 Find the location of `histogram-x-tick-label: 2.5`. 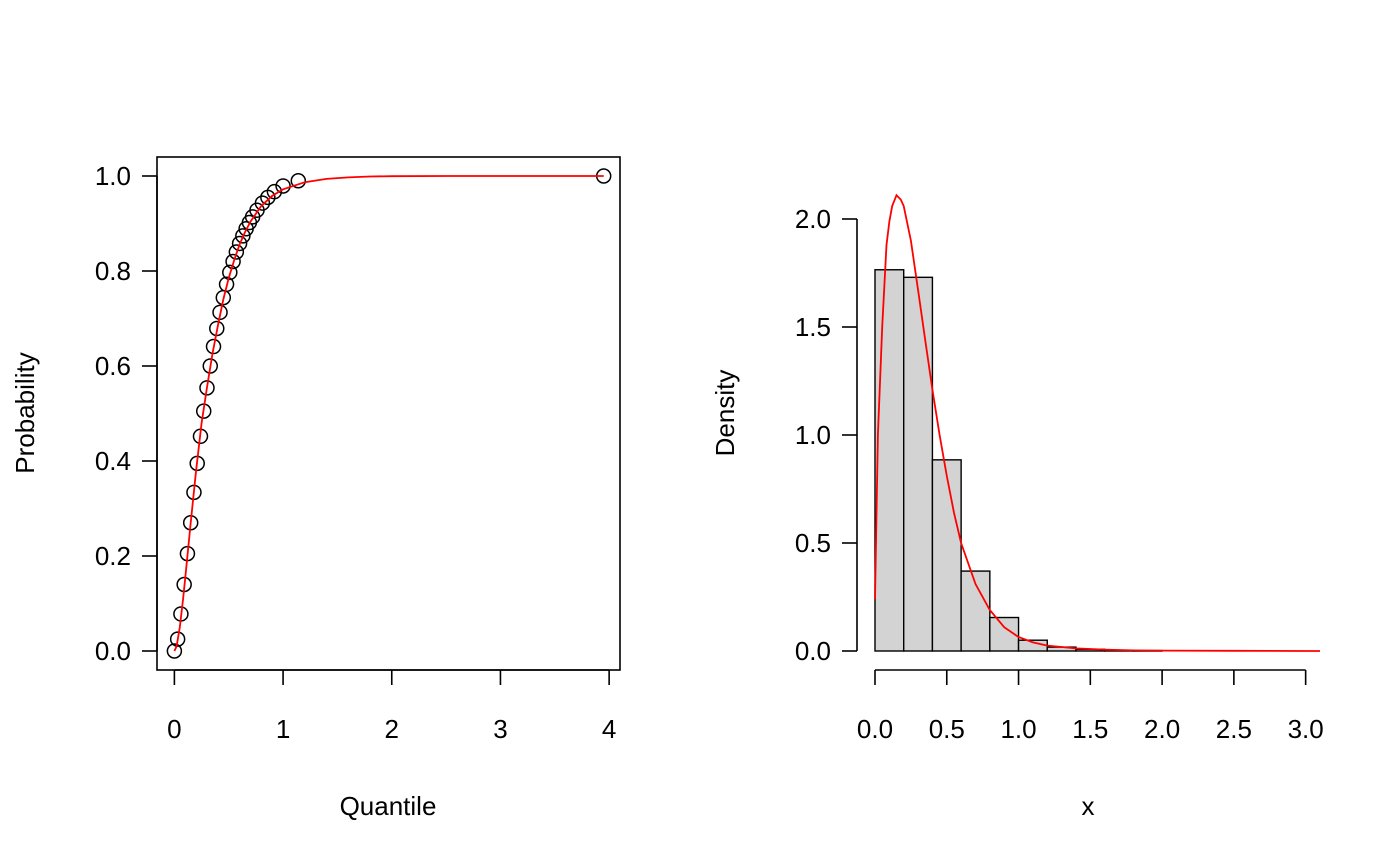

histogram-x-tick-label: 2.5 is located at coordinates (1234, 729).